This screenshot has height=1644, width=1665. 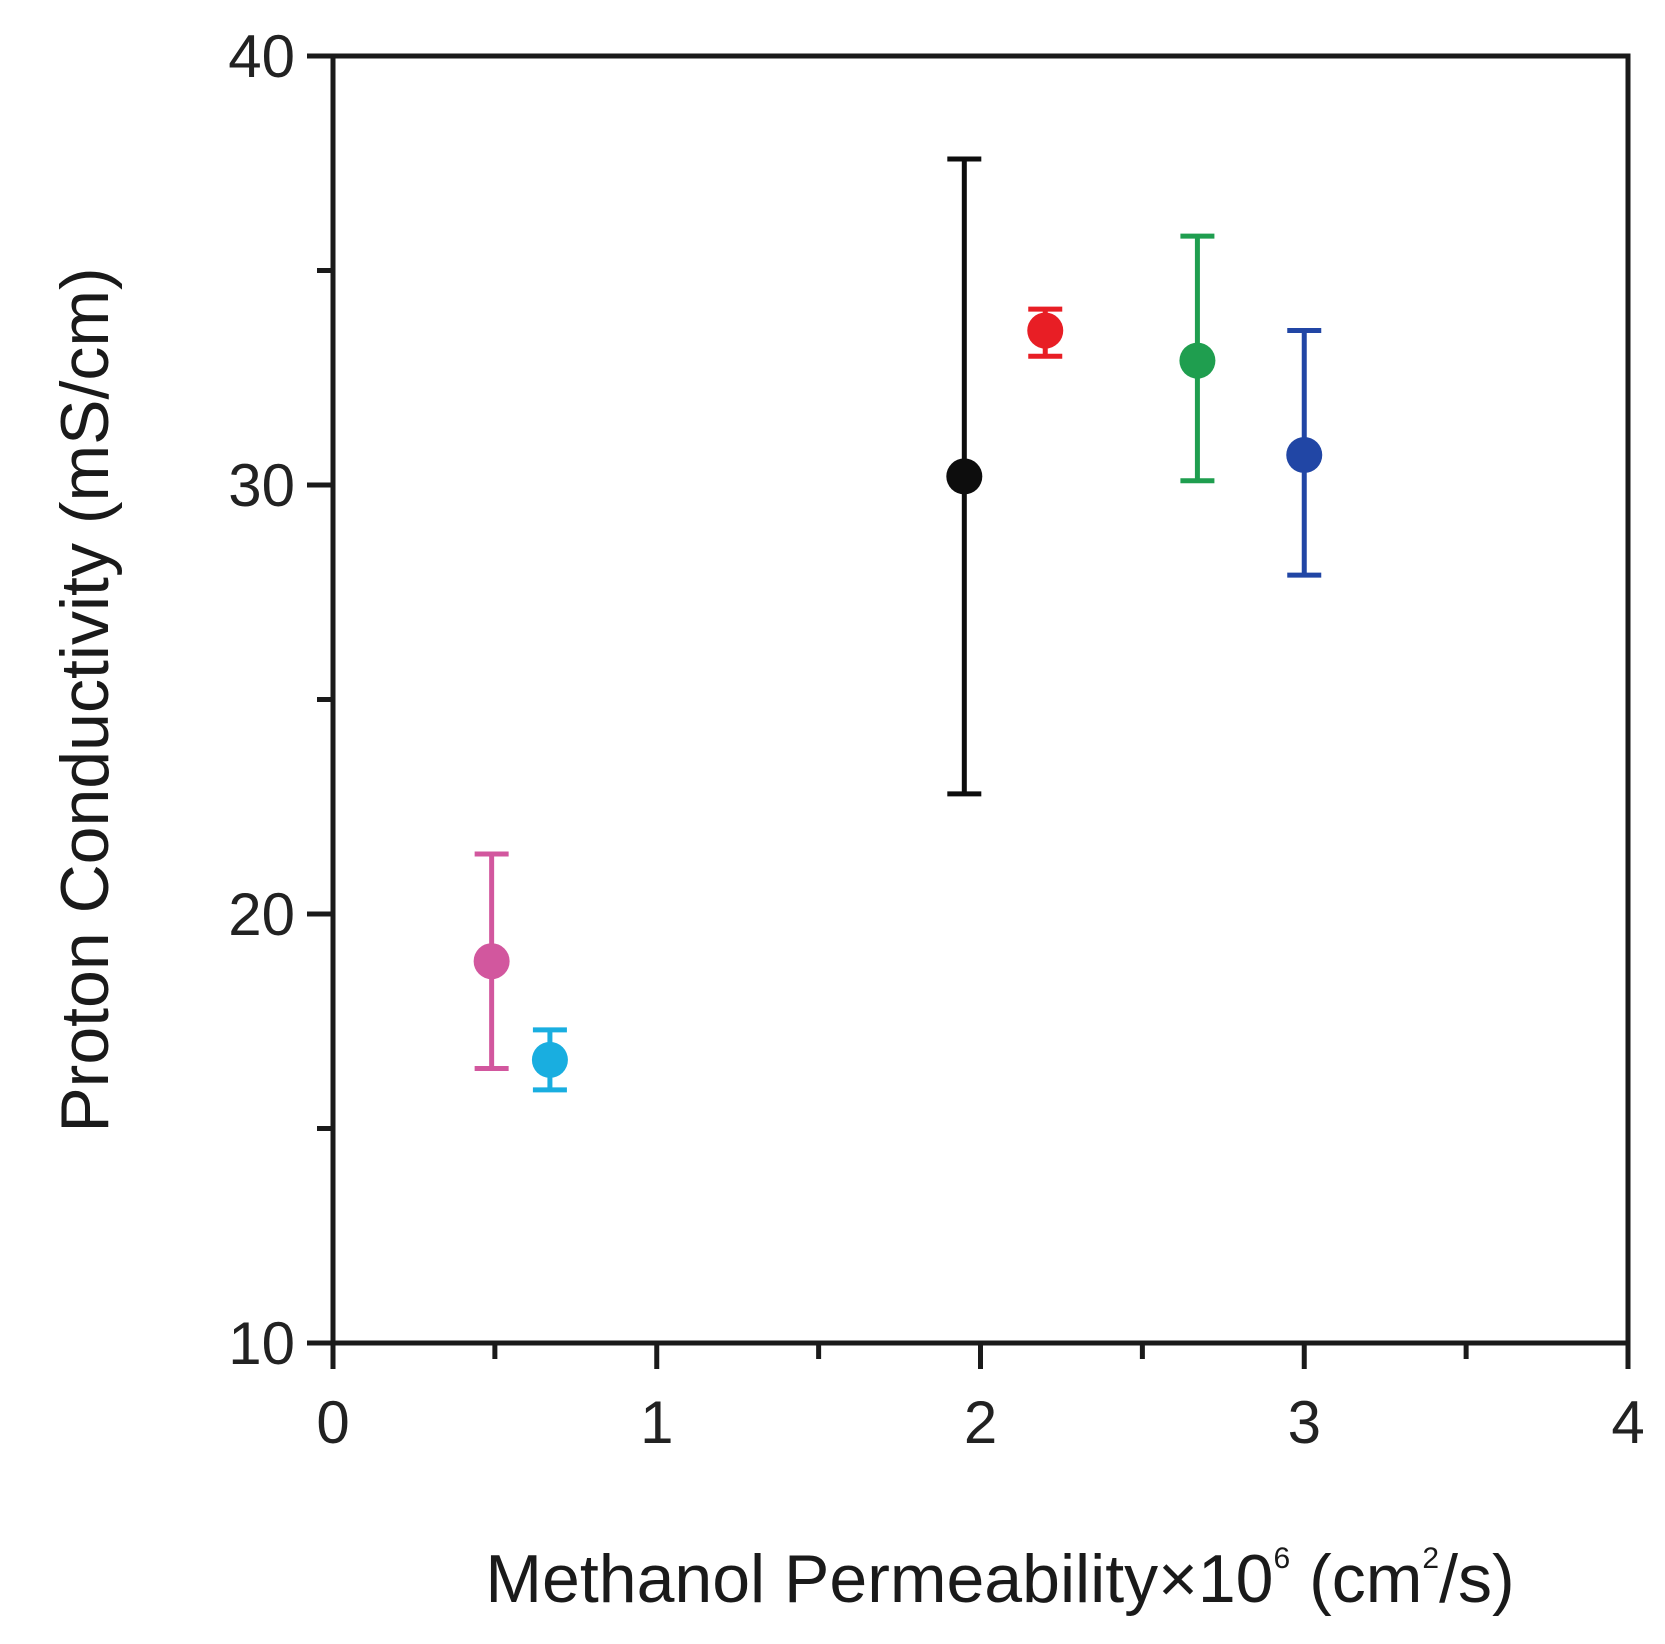 What do you see at coordinates (332, 1422) in the screenshot?
I see `x-tick-label: 0` at bounding box center [332, 1422].